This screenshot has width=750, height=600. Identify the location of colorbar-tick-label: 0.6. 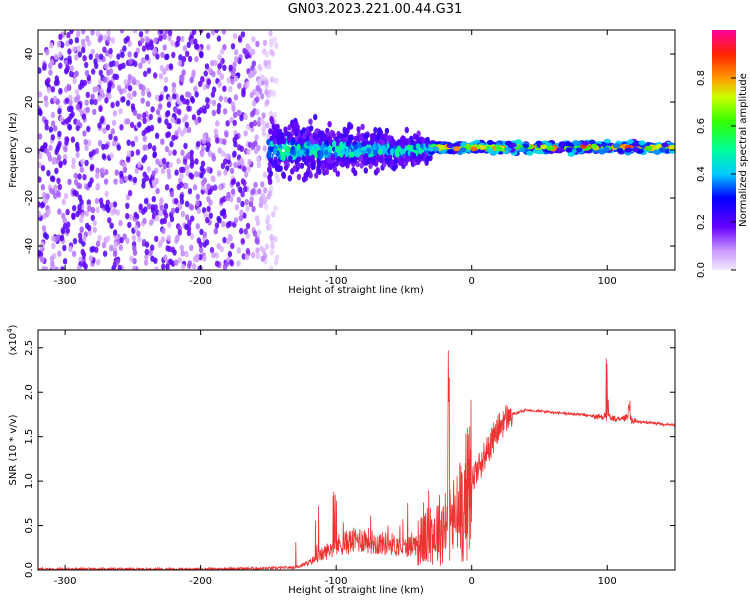
(701, 126).